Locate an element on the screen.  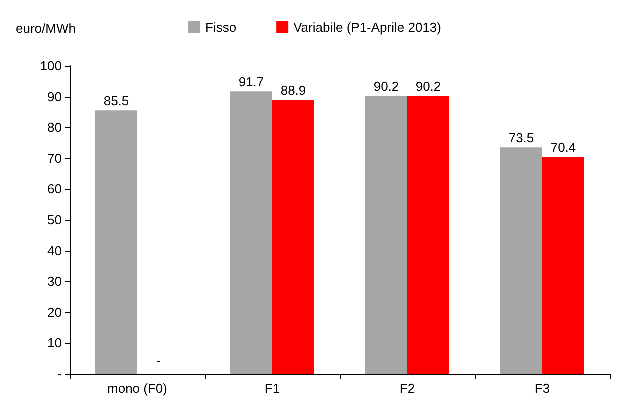
y-tick-label: 90 is located at coordinates (55, 96).